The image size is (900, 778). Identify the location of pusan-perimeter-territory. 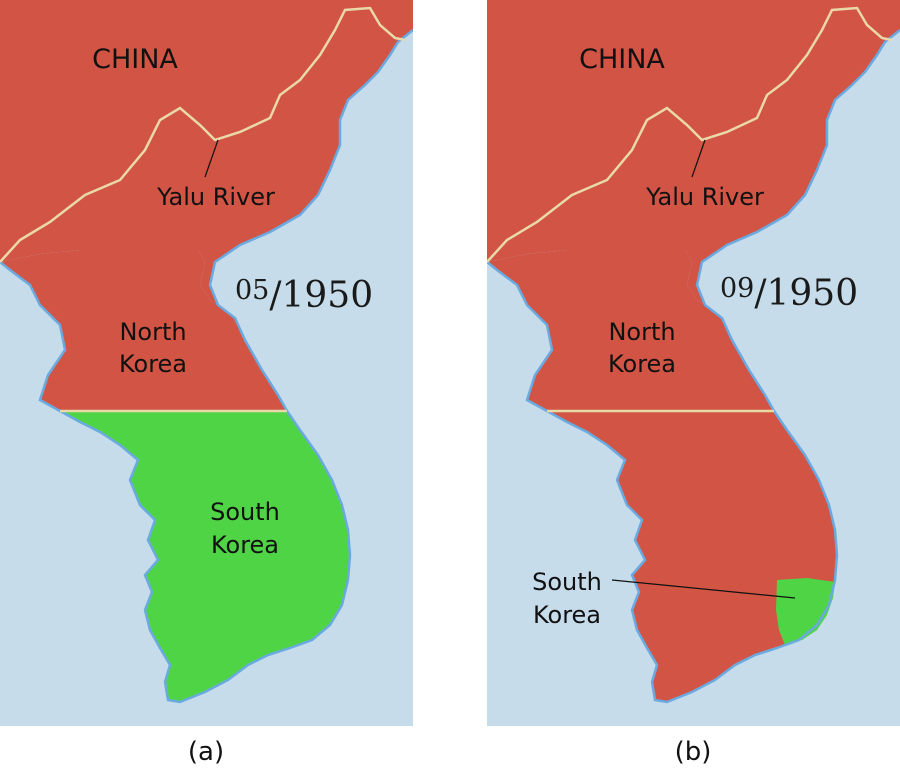
(805, 611).